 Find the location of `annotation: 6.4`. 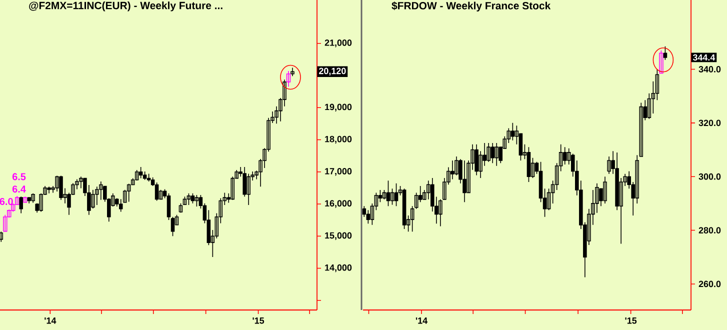

annotation: 6.4 is located at coordinates (19, 189).